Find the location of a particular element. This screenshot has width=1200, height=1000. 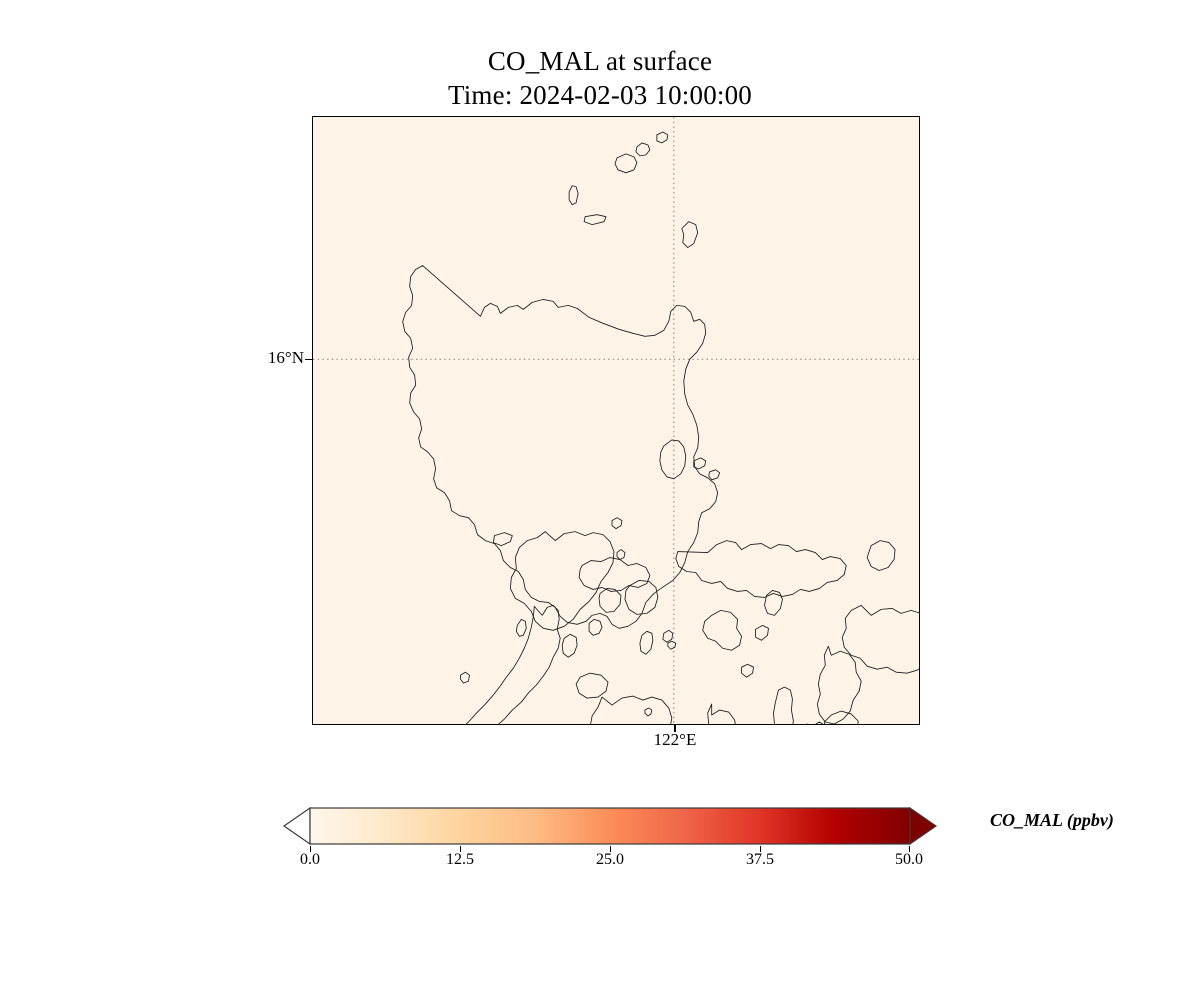

island-balabac-area is located at coordinates (592, 685).